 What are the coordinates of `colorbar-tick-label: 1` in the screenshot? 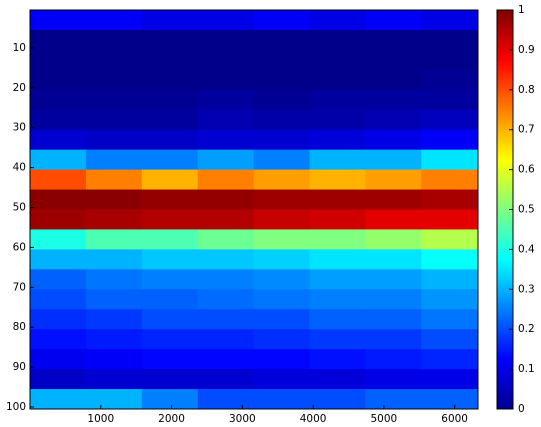 It's located at (521, 10).